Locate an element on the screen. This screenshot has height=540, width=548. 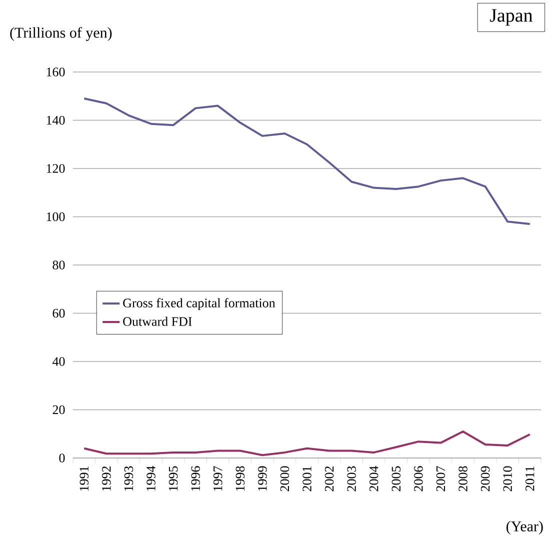
x-tick-label: 2003 is located at coordinates (351, 479).